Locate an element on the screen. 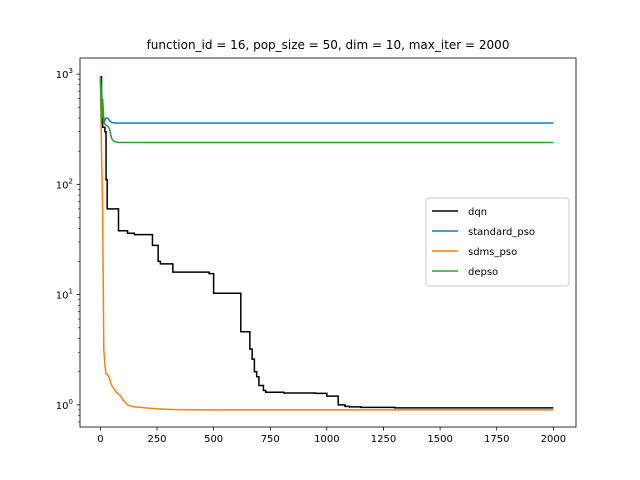  x-tick-label: 1750 is located at coordinates (496, 439).